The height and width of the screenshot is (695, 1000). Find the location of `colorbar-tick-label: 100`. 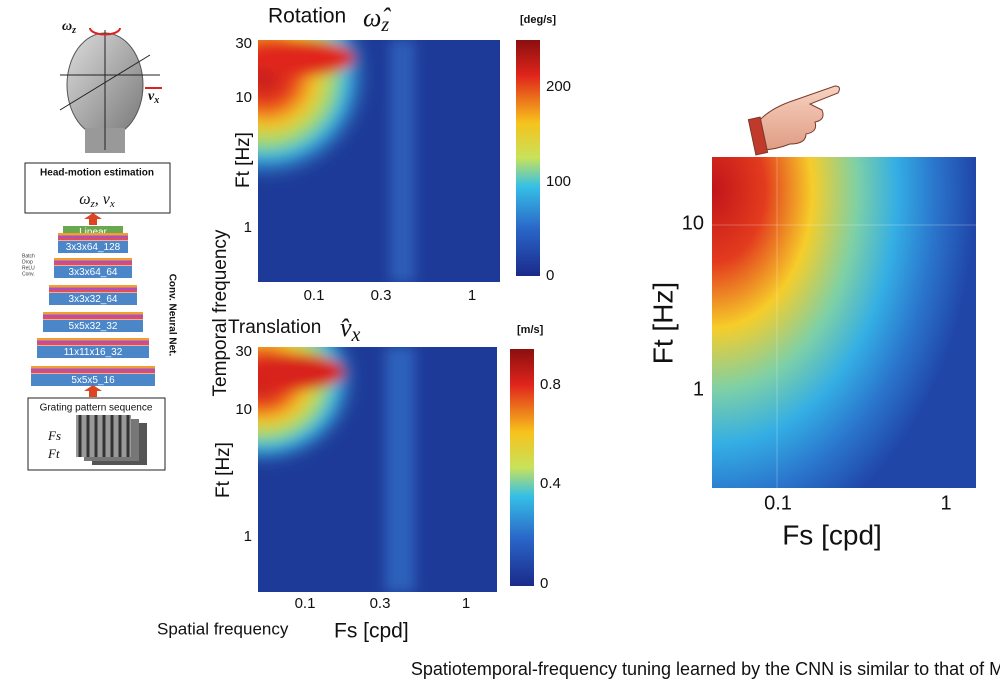

colorbar-tick-label: 100 is located at coordinates (558, 181).